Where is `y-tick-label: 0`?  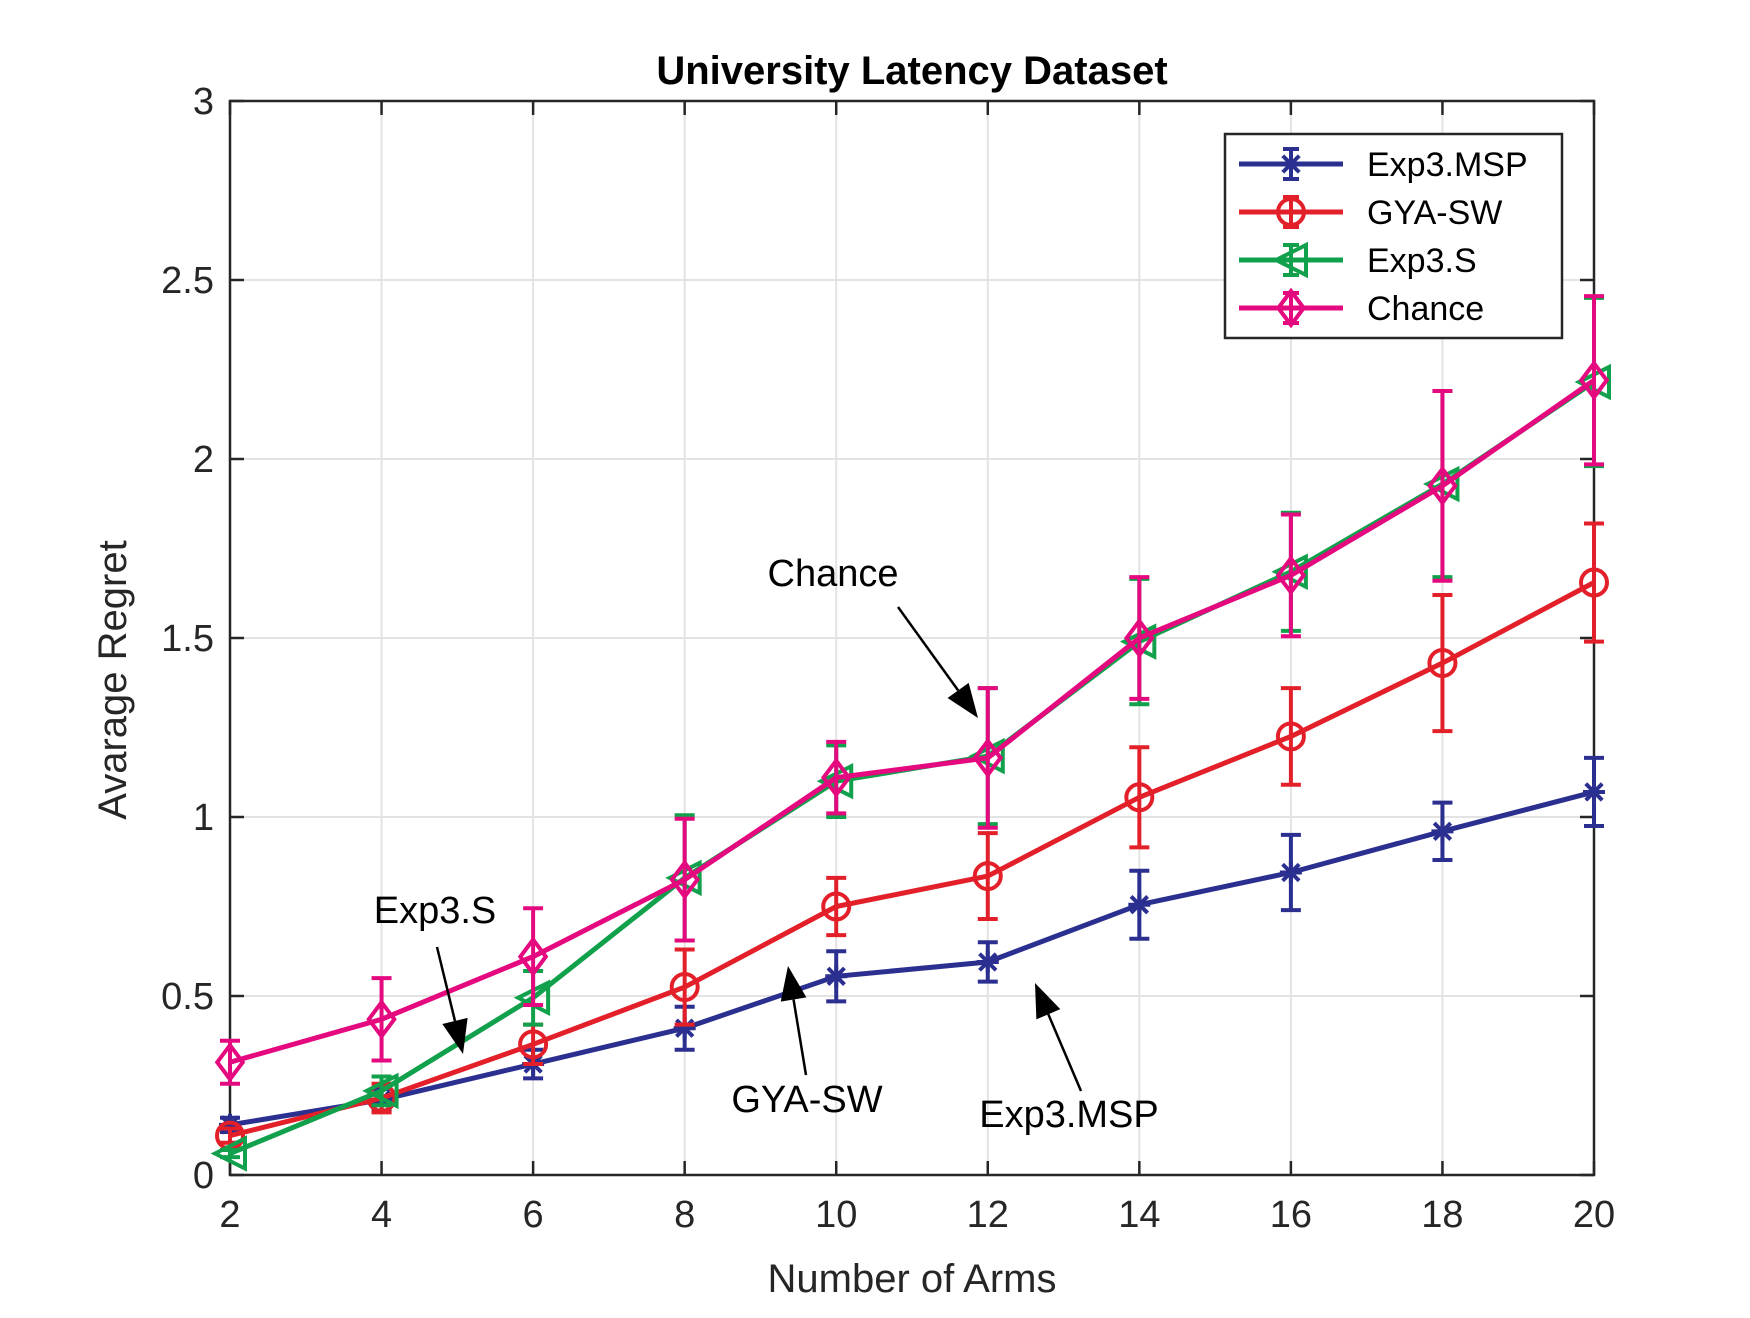 y-tick-label: 0 is located at coordinates (203, 1176).